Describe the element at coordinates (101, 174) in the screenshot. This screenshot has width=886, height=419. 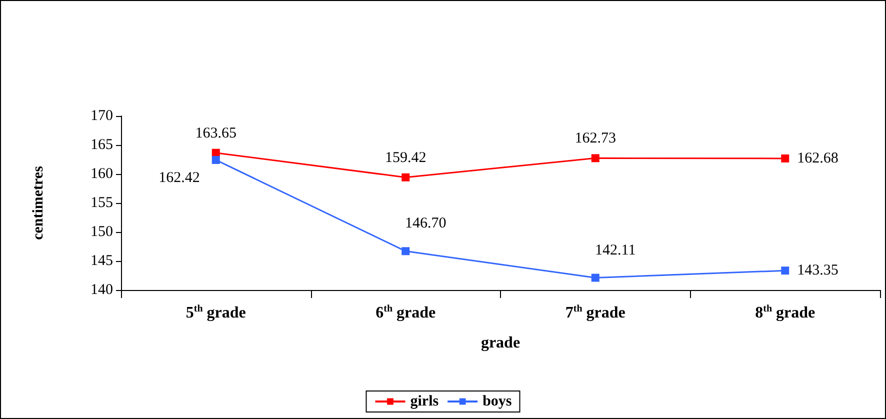
I see `y-tick-label: 160` at that location.